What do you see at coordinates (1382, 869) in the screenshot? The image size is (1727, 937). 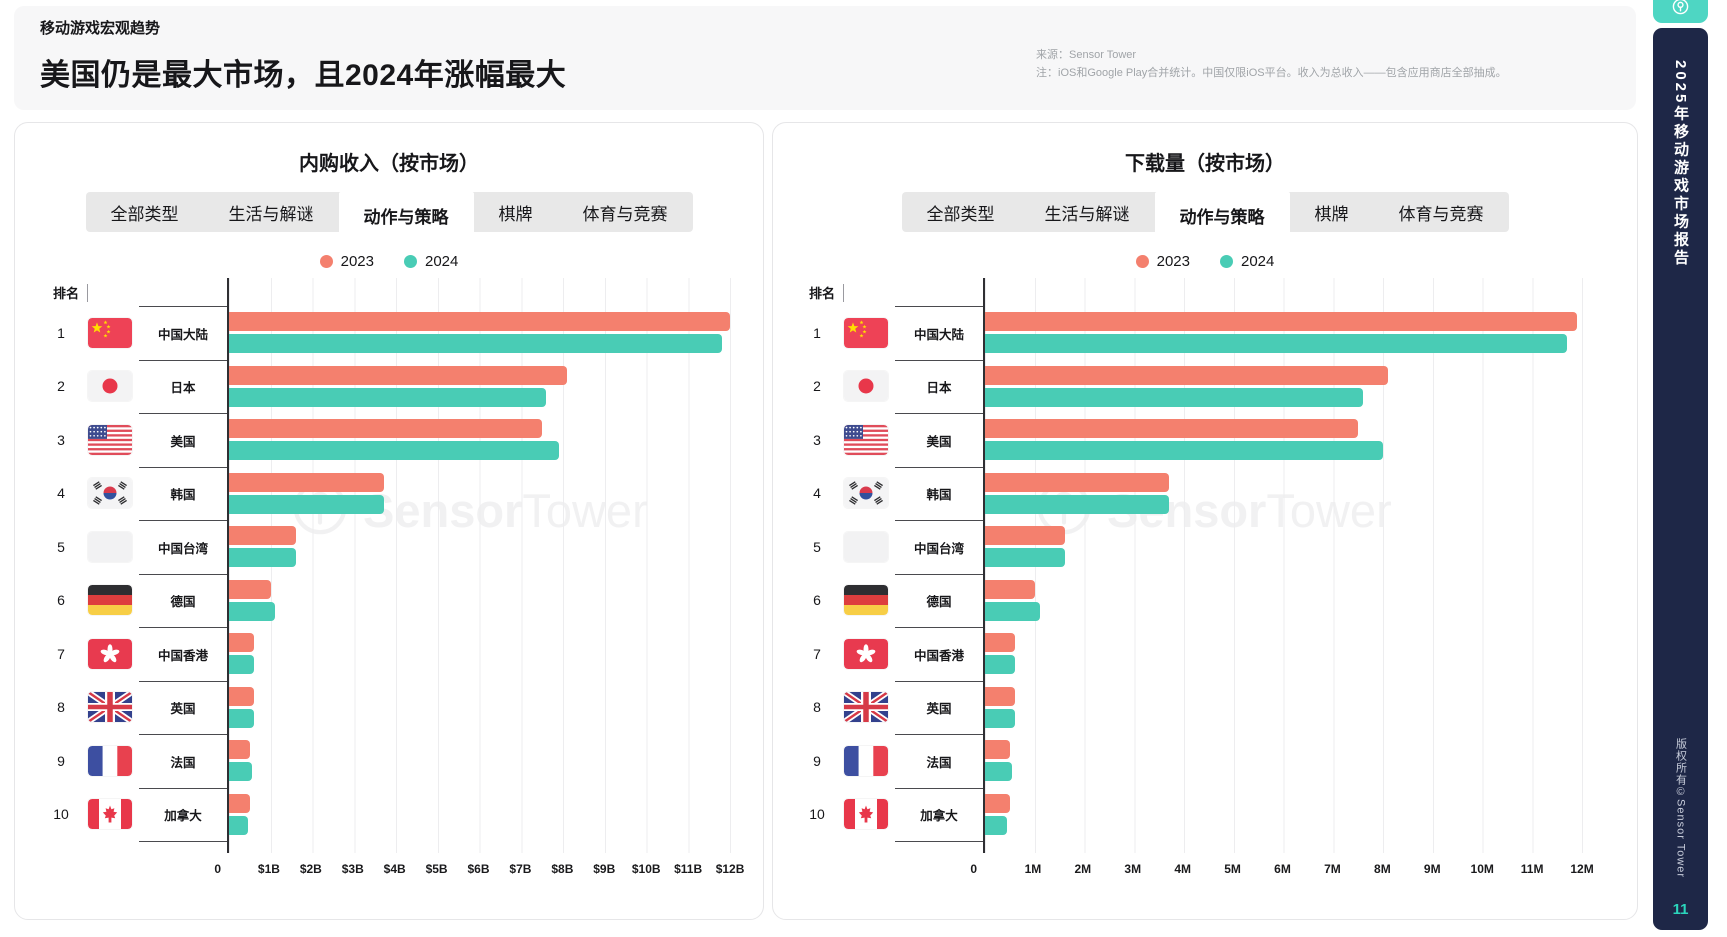 I see `axis-tick-label: 8M` at bounding box center [1382, 869].